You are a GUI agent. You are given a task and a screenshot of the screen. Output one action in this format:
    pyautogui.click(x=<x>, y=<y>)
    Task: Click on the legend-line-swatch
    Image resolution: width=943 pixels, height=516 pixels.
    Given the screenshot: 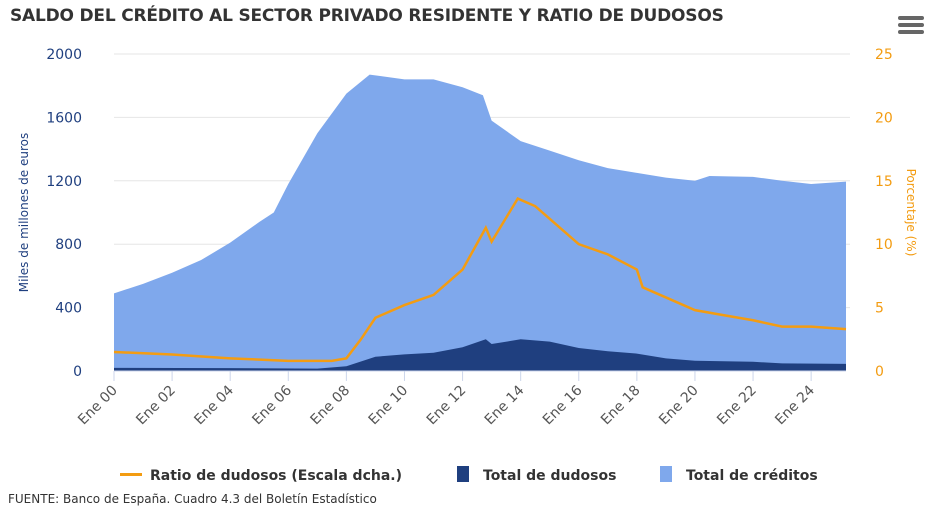 What is the action you would take?
    pyautogui.click(x=131, y=474)
    